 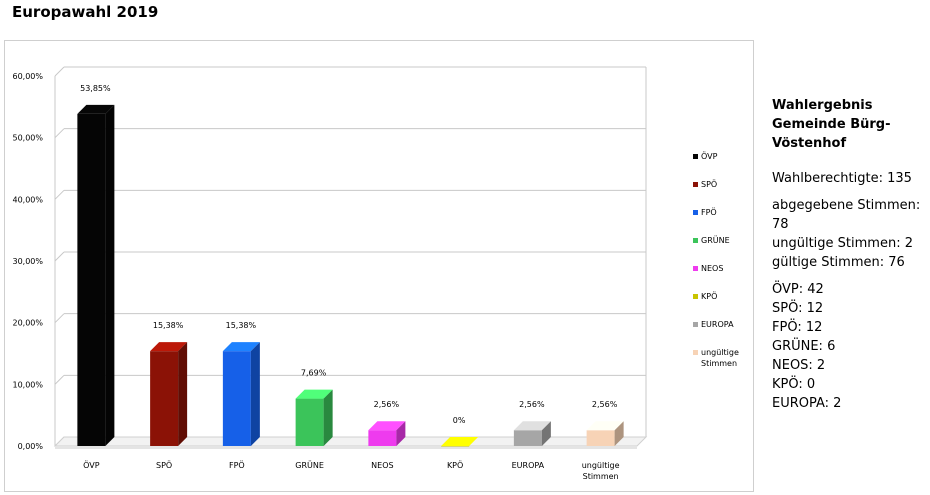 I want to click on party-vote-line: ÖVP: 42, so click(x=798, y=289).